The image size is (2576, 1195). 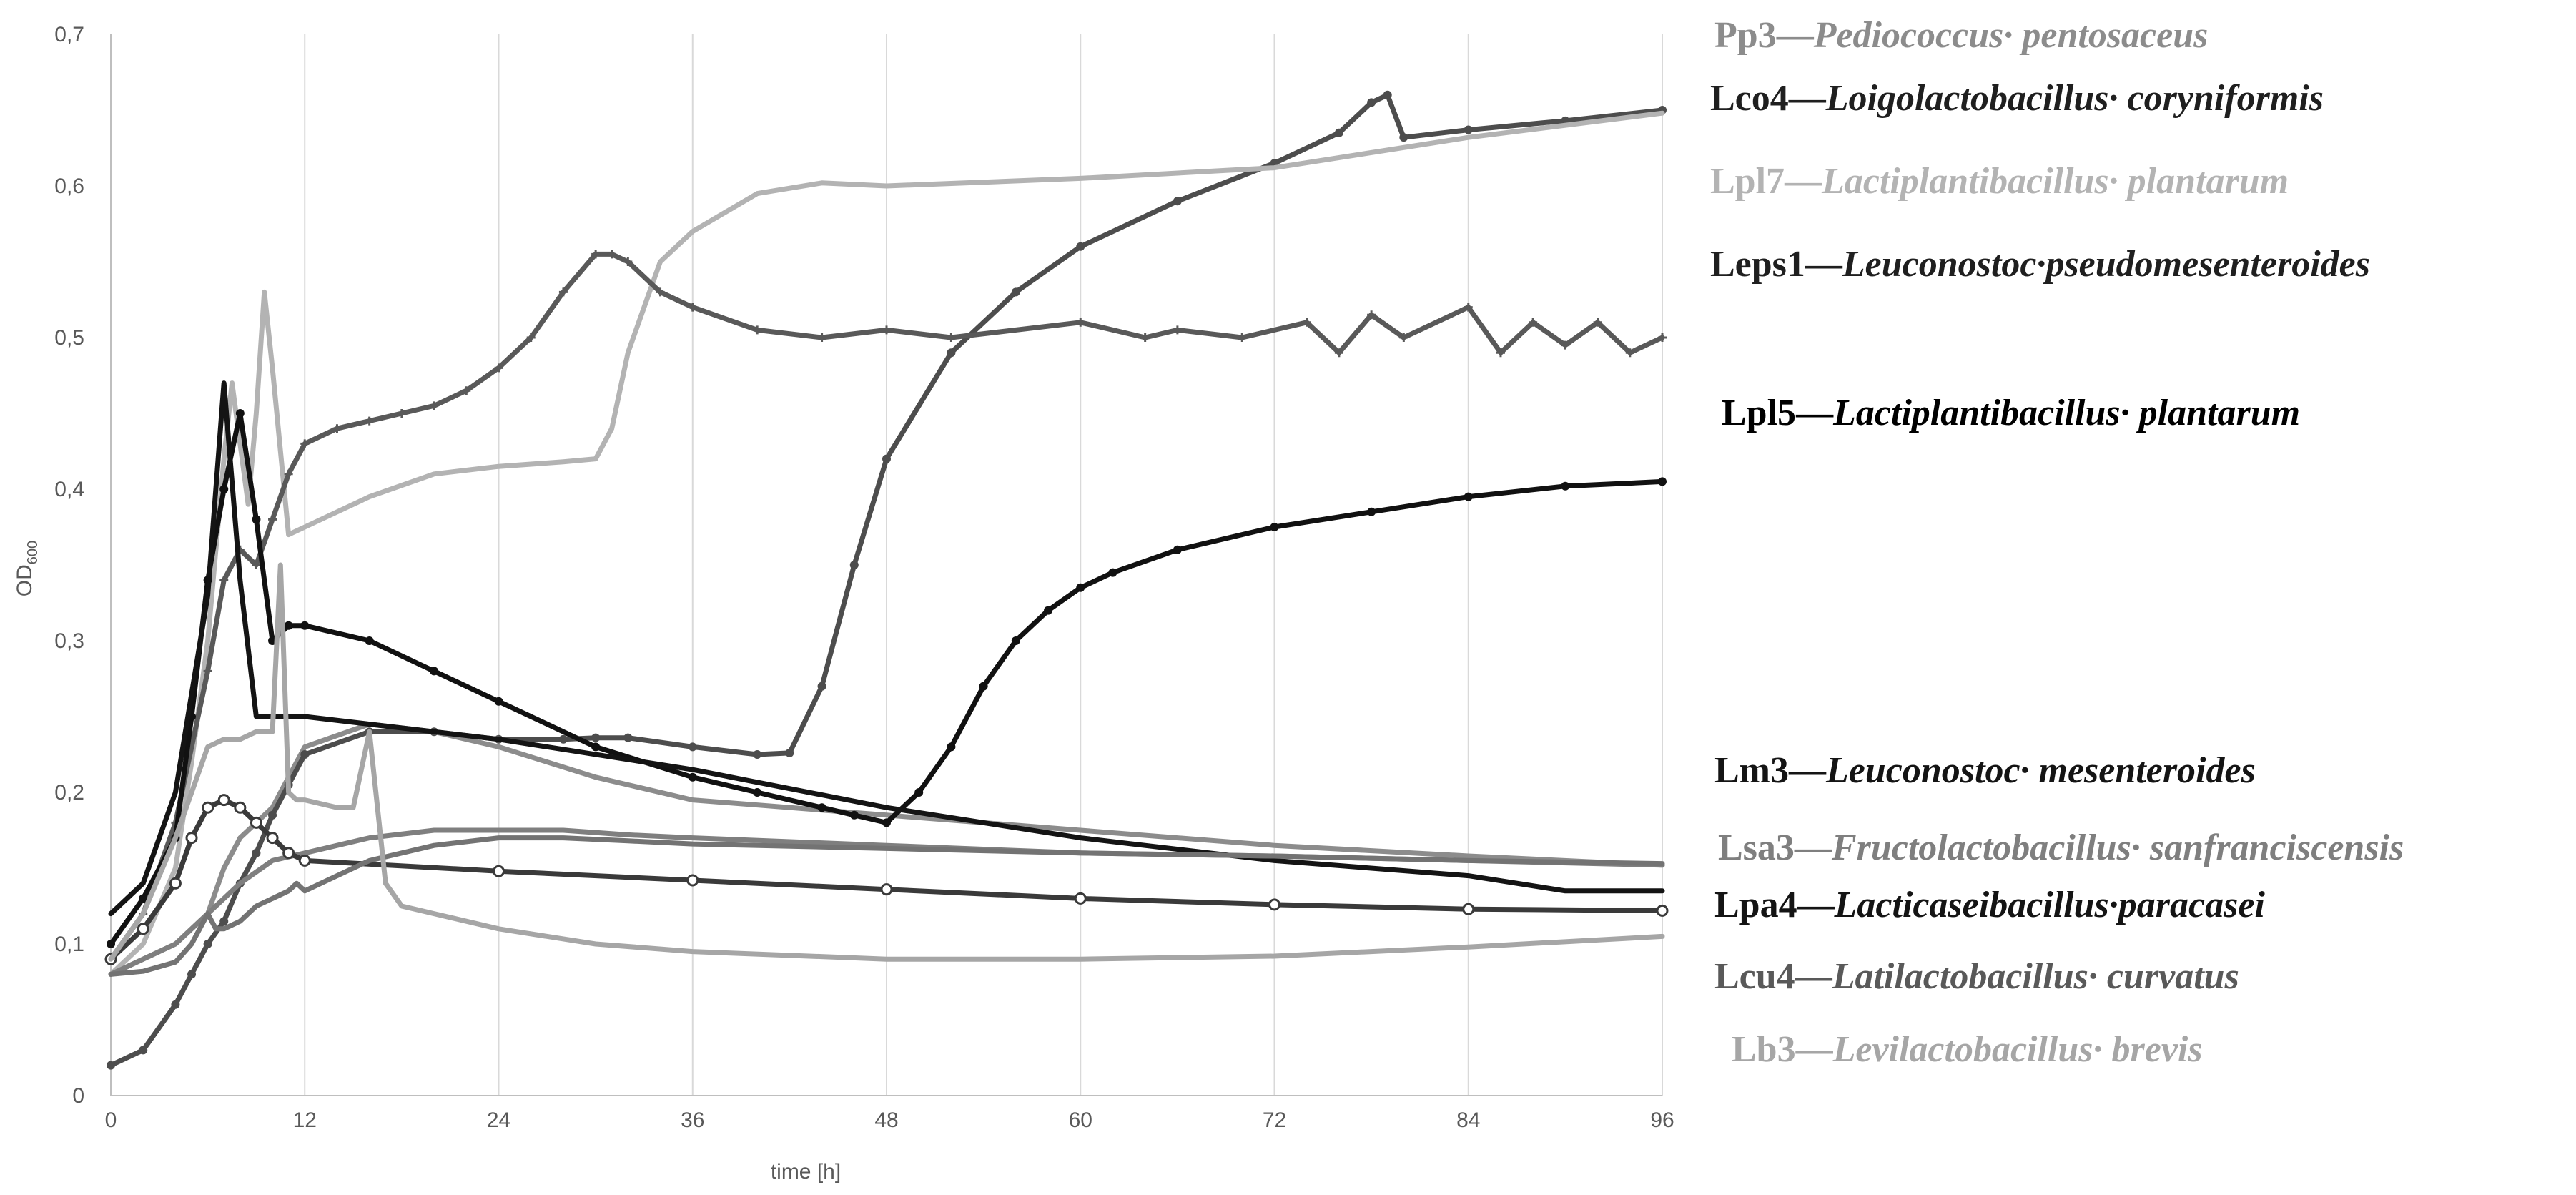 What do you see at coordinates (111, 1120) in the screenshot?
I see `x-tick-label: 0` at bounding box center [111, 1120].